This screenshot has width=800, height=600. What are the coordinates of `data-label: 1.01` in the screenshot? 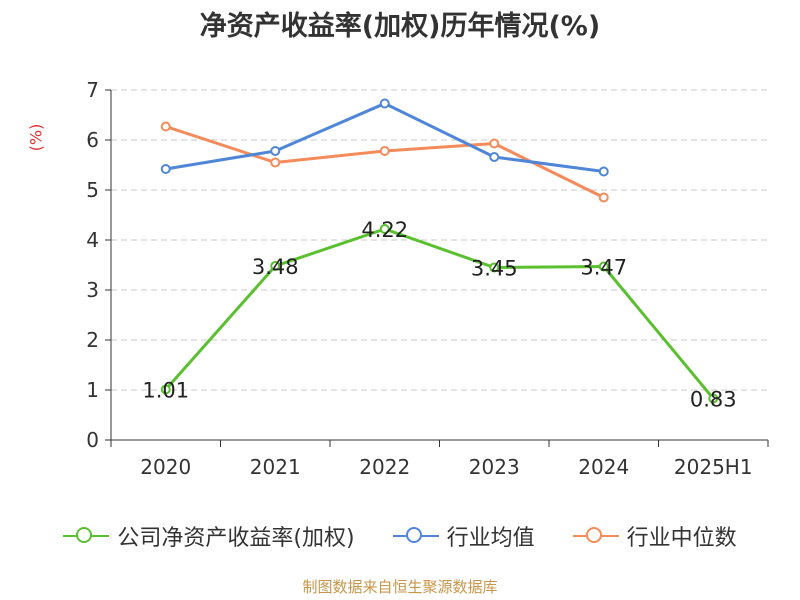 It's located at (165, 391).